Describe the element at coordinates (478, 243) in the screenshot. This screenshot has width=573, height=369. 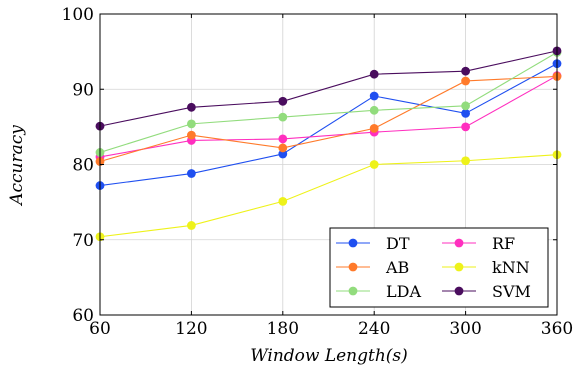
I see `legend-entry-rf: RF` at that location.